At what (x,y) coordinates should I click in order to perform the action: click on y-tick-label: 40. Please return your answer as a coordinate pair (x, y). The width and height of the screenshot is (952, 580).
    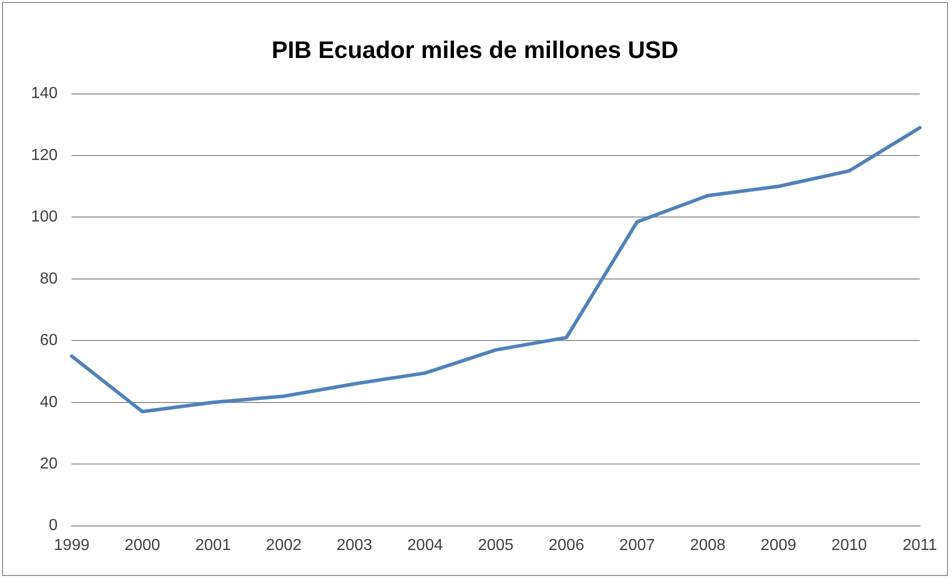
    Looking at the image, I should click on (49, 402).